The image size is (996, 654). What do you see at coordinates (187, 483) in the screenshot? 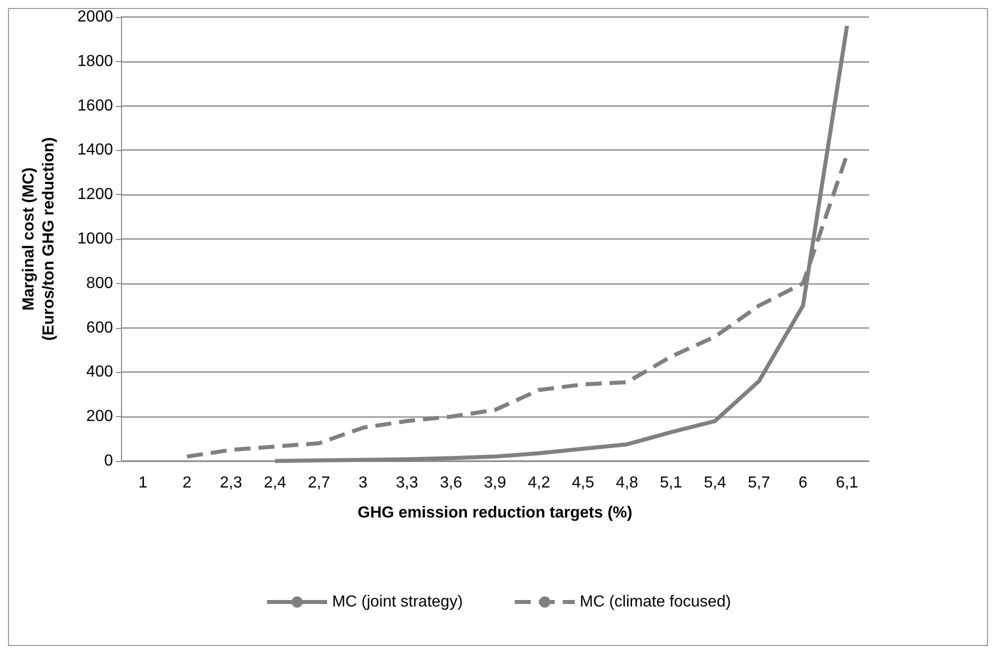
I see `x-tick-label: 2` at bounding box center [187, 483].